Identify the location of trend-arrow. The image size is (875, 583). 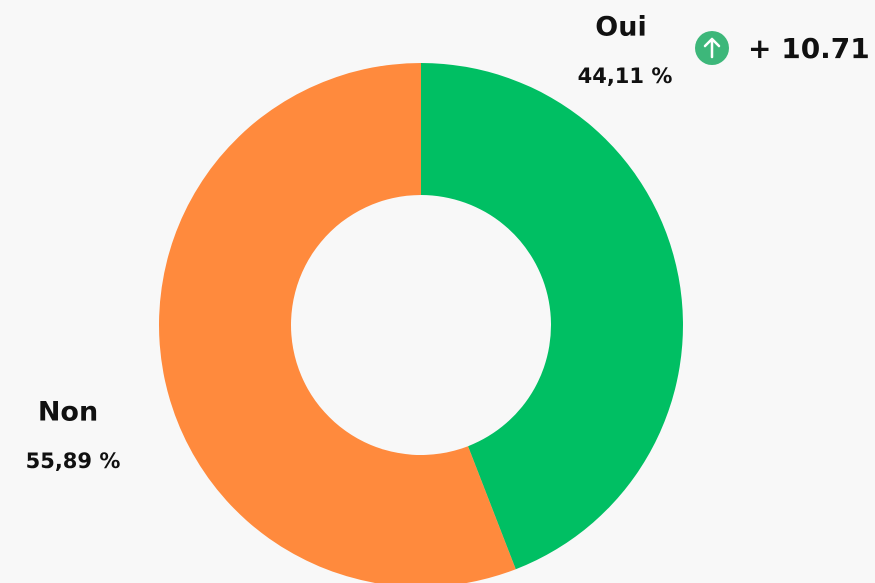
(712, 48).